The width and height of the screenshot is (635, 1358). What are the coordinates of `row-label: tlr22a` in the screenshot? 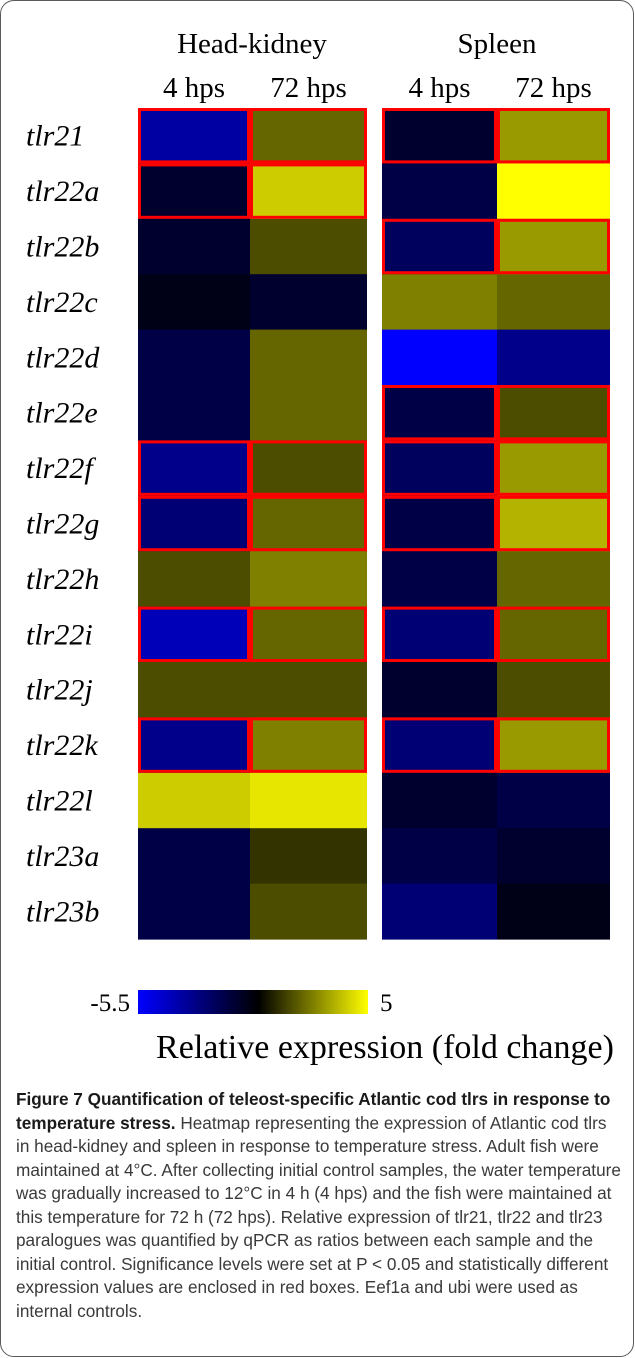 It's located at (62, 191).